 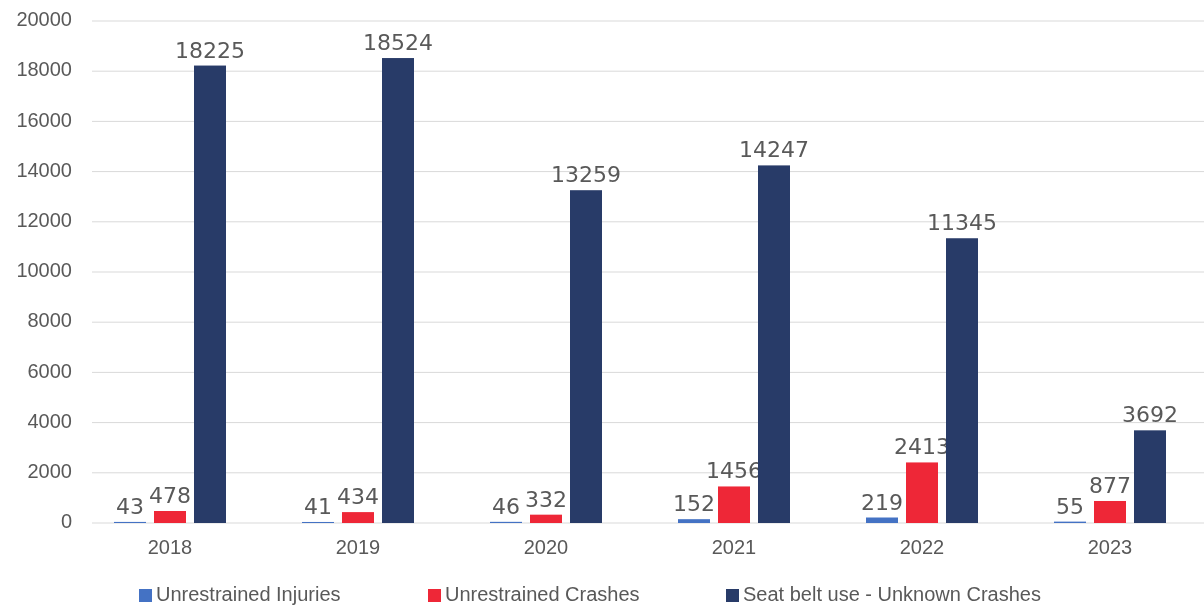 I want to click on y-tick-label: 16000, so click(x=44, y=119).